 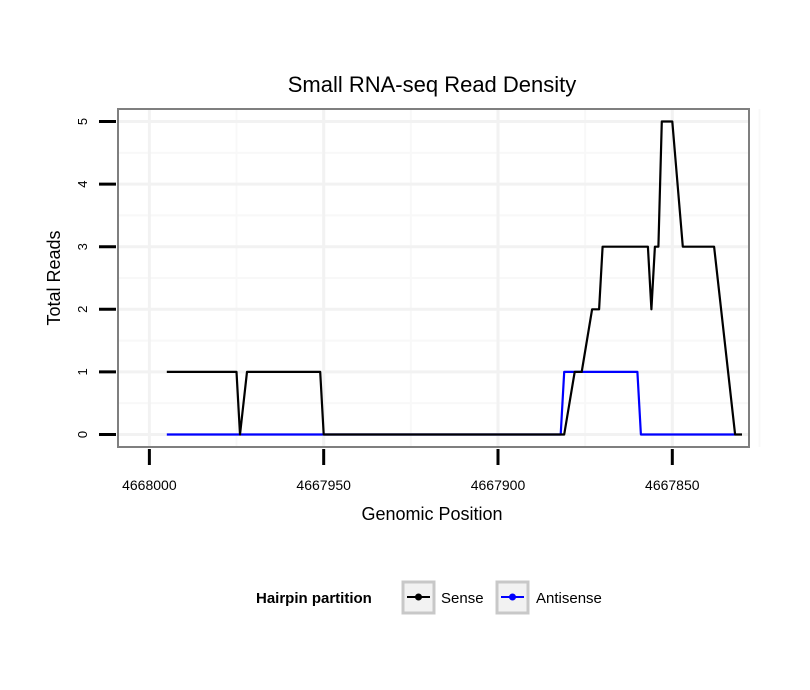 I want to click on legend-item-sense: Sense, so click(x=442, y=597).